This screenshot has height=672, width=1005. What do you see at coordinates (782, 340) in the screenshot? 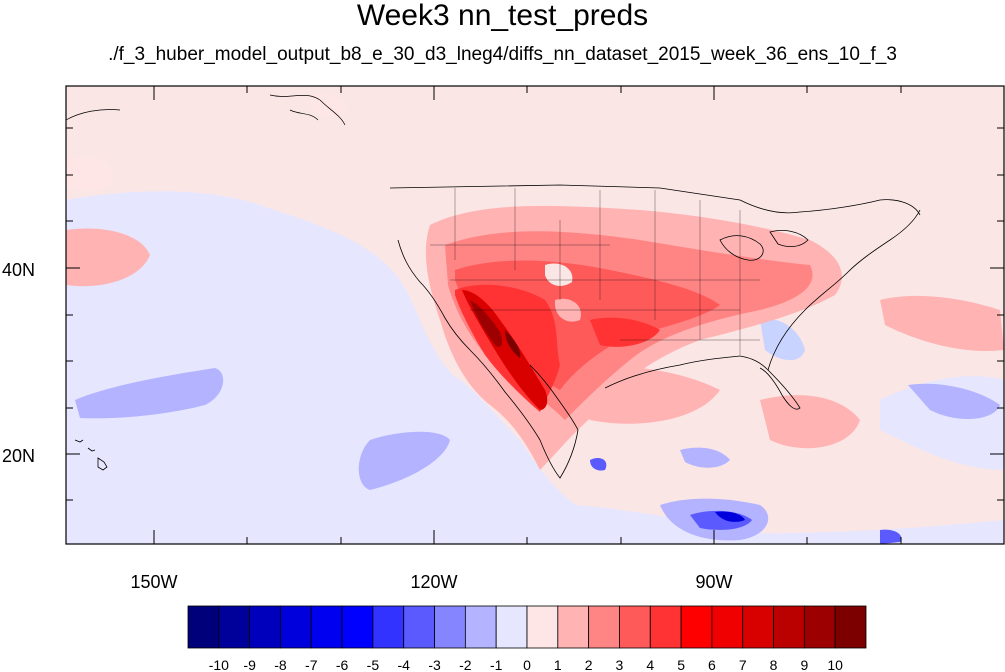
I see `southeast-negative` at bounding box center [782, 340].